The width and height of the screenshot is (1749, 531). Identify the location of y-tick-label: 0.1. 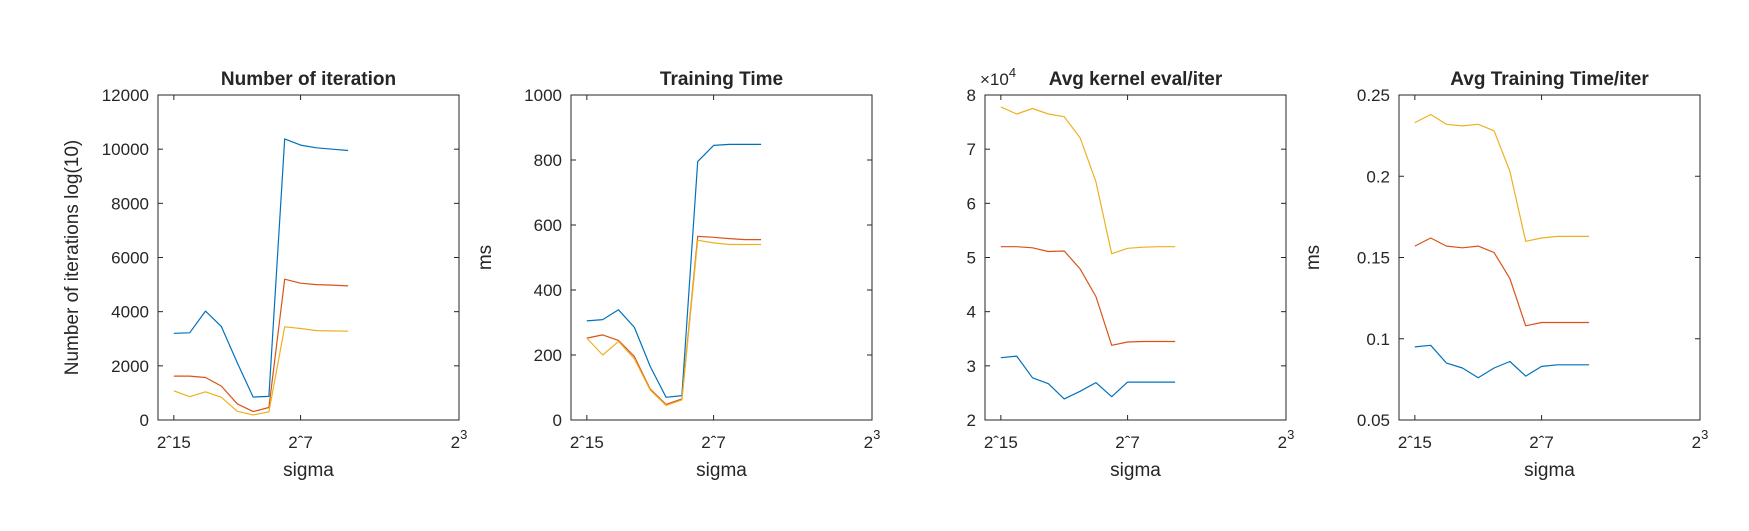
(1378, 339).